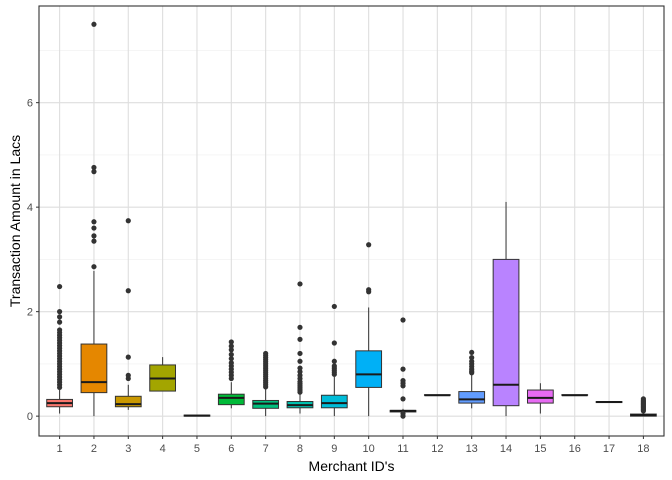  I want to click on y-tick-label: 4, so click(30, 208).